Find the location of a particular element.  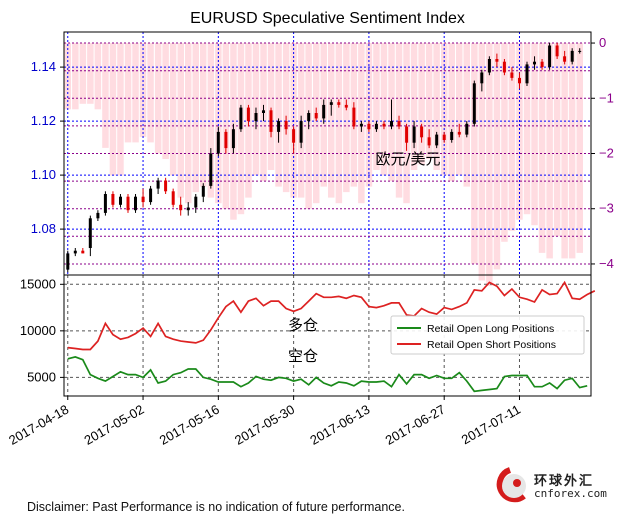

positions-tick-label: 15000 is located at coordinates (38, 283).